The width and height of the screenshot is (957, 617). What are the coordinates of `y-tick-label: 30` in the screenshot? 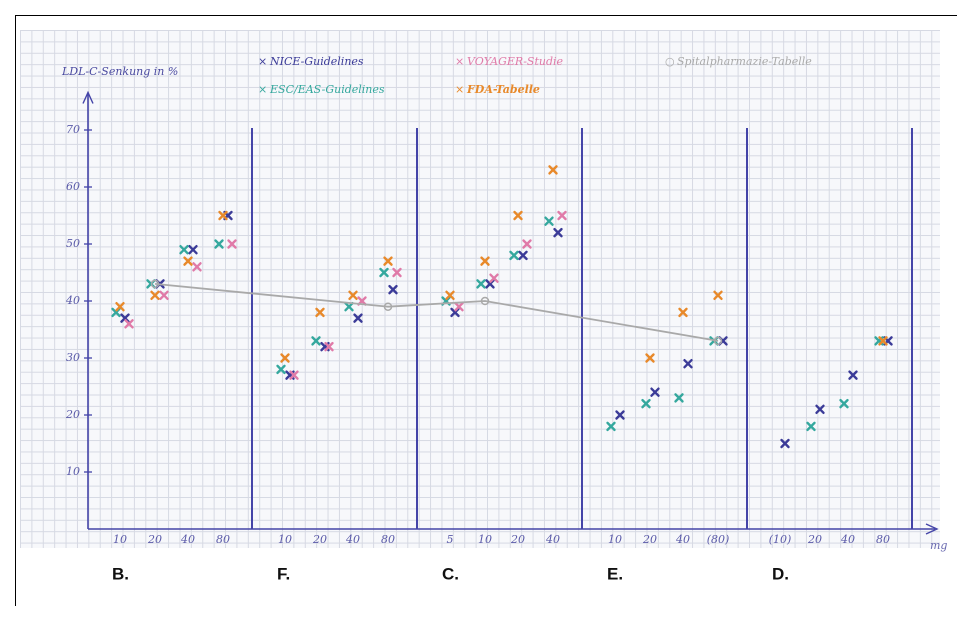 It's located at (73, 357).